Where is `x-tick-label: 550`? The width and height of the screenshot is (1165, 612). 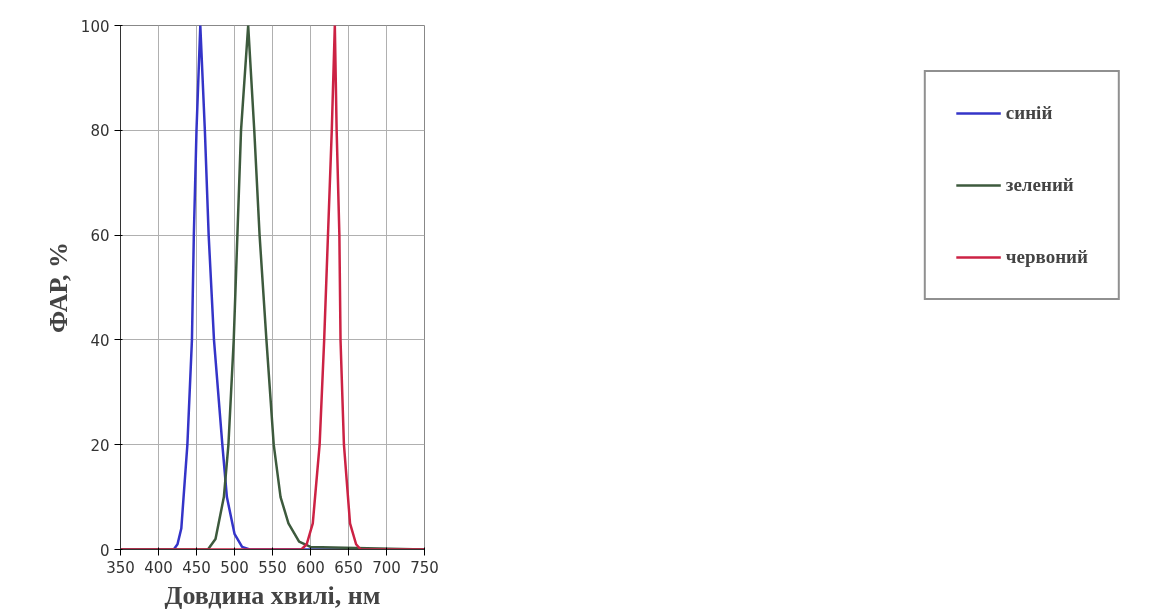
x-tick-label: 550 is located at coordinates (272, 567).